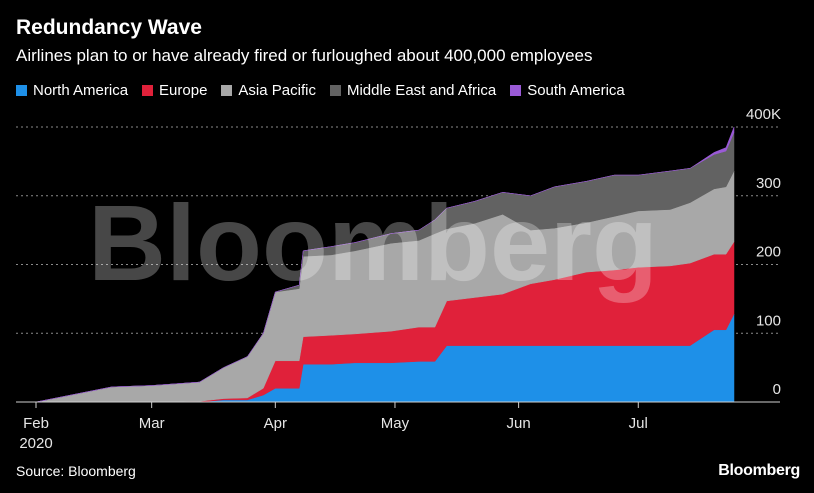 Image resolution: width=814 pixels, height=493 pixels. What do you see at coordinates (109, 27) in the screenshot?
I see `chart-title: Redundancy Wave` at bounding box center [109, 27].